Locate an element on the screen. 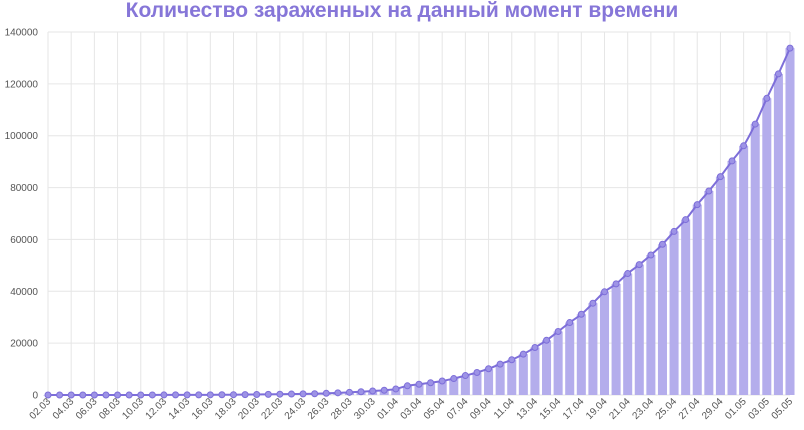 The height and width of the screenshot is (430, 804). x-tick-label: 15.04 is located at coordinates (551, 409).